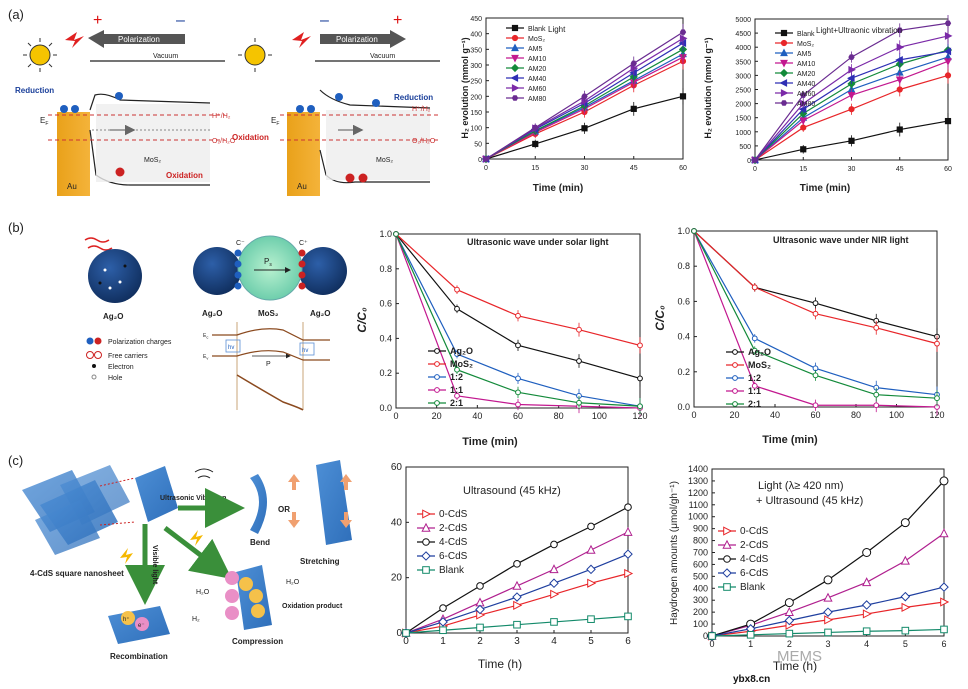  What do you see at coordinates (421, 109) in the screenshot?
I see `h-level-label: H⁺/H₂` at bounding box center [421, 109].